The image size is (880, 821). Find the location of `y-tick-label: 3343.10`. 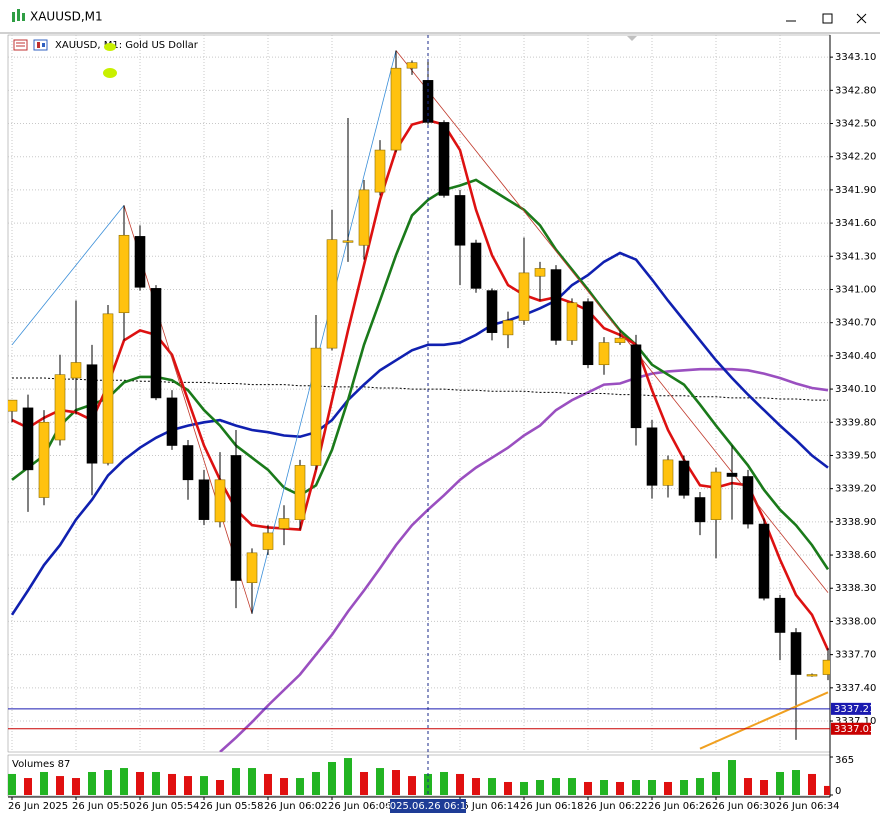

y-tick-label: 3343.10 is located at coordinates (855, 57).